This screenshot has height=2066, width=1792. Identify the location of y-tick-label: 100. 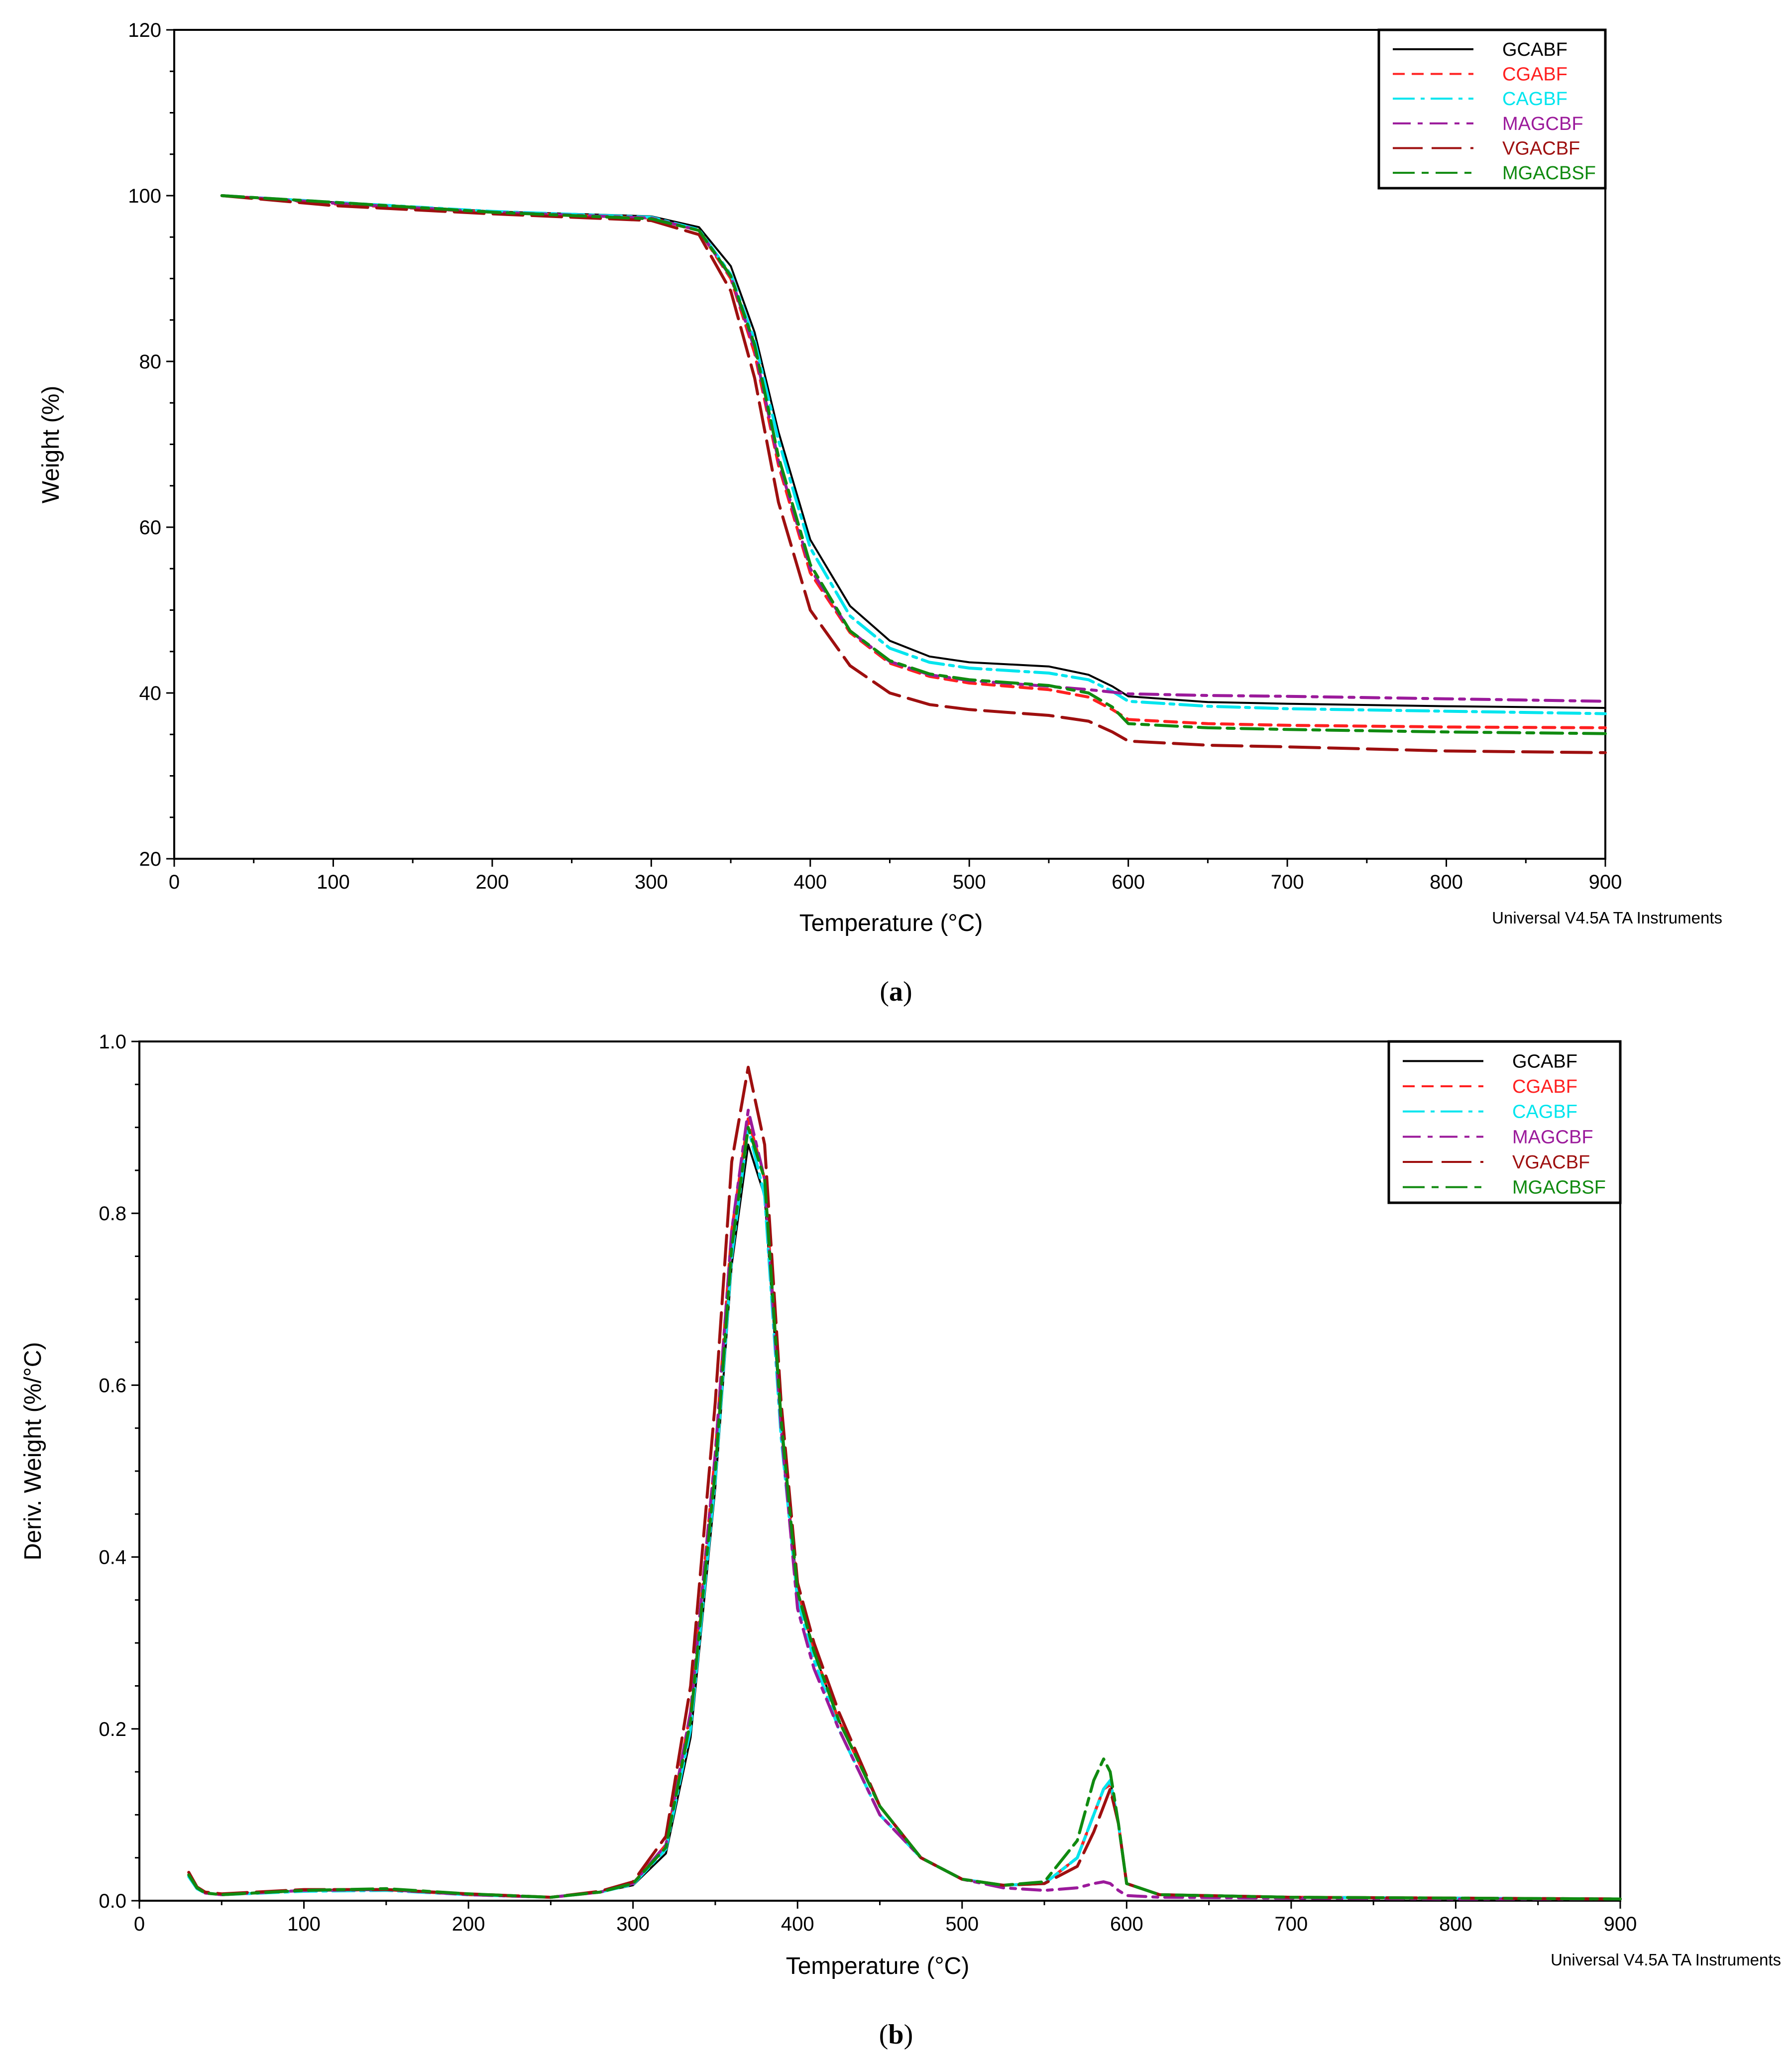
(145, 196).